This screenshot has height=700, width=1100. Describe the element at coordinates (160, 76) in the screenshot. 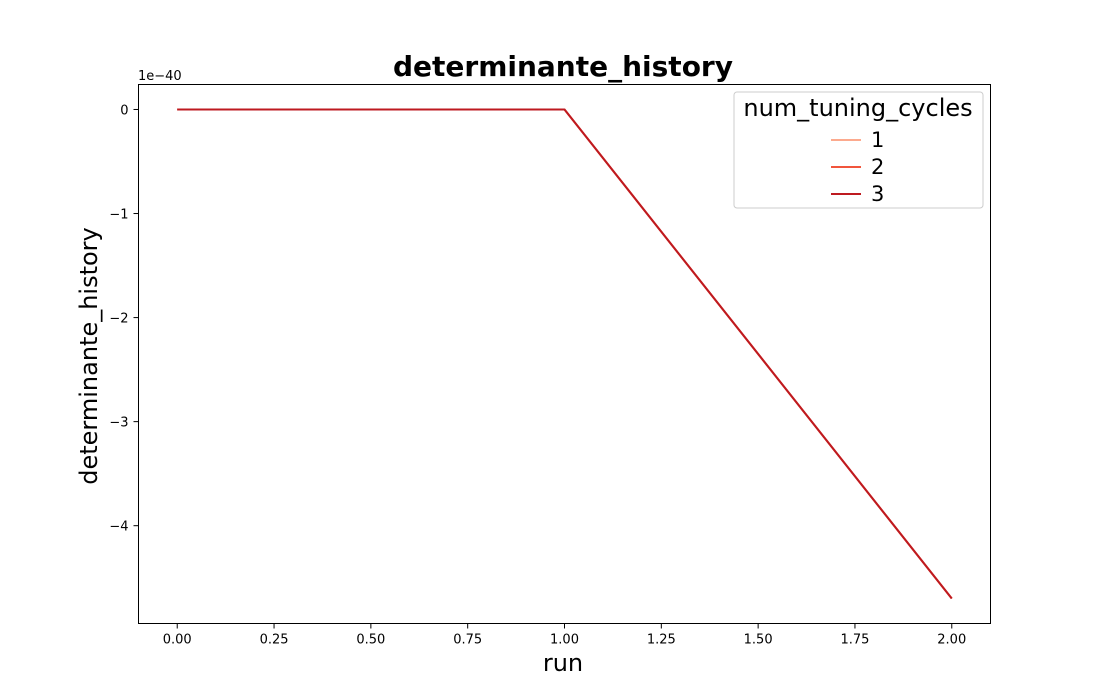

I see `y-offset-label: 1e−40` at that location.